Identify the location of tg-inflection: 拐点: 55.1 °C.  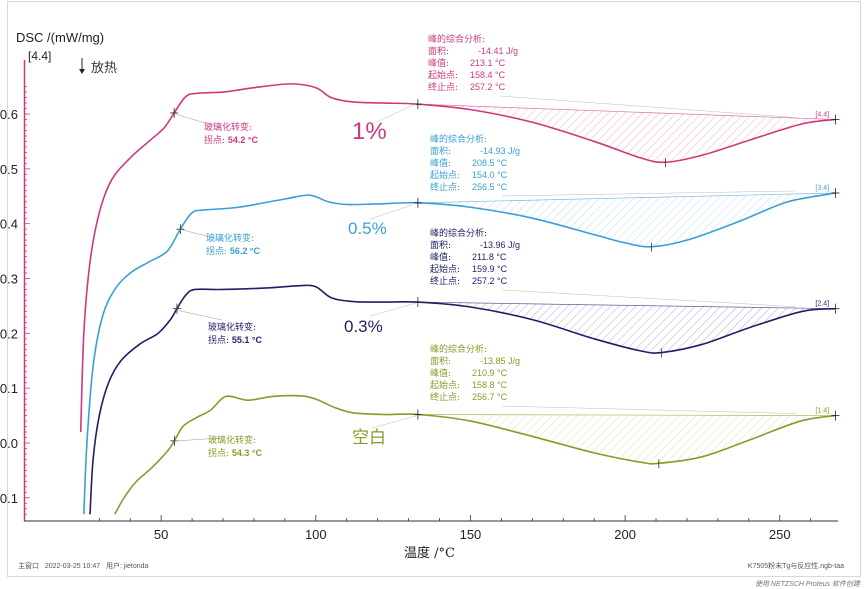
(235, 340).